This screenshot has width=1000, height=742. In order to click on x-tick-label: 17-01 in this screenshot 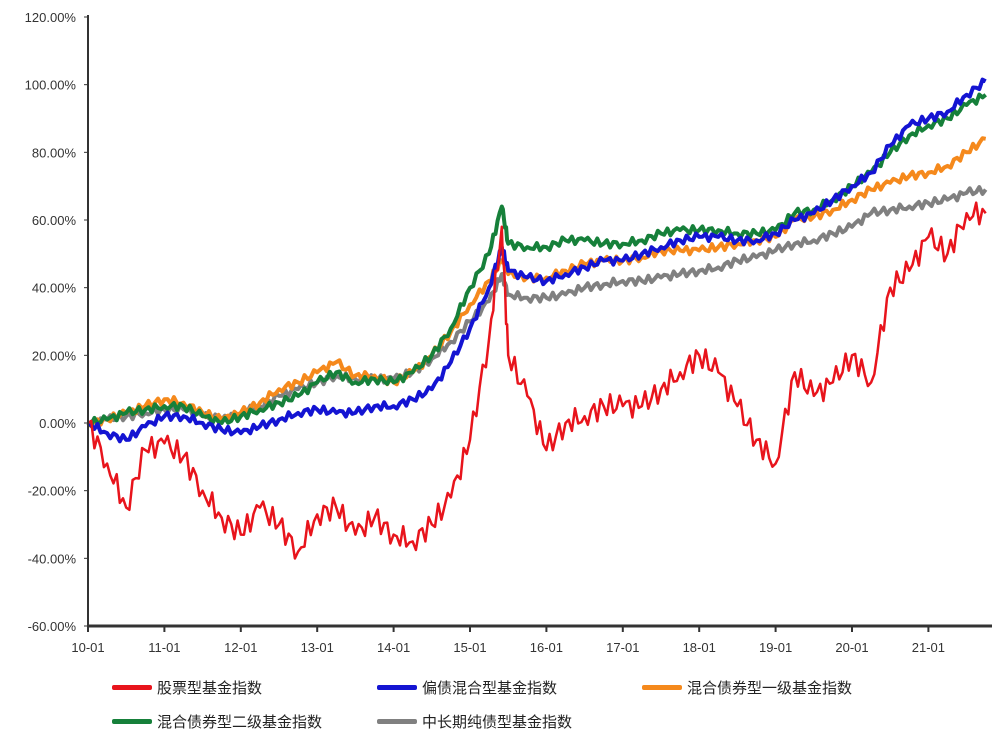, I will do `click(622, 647)`.